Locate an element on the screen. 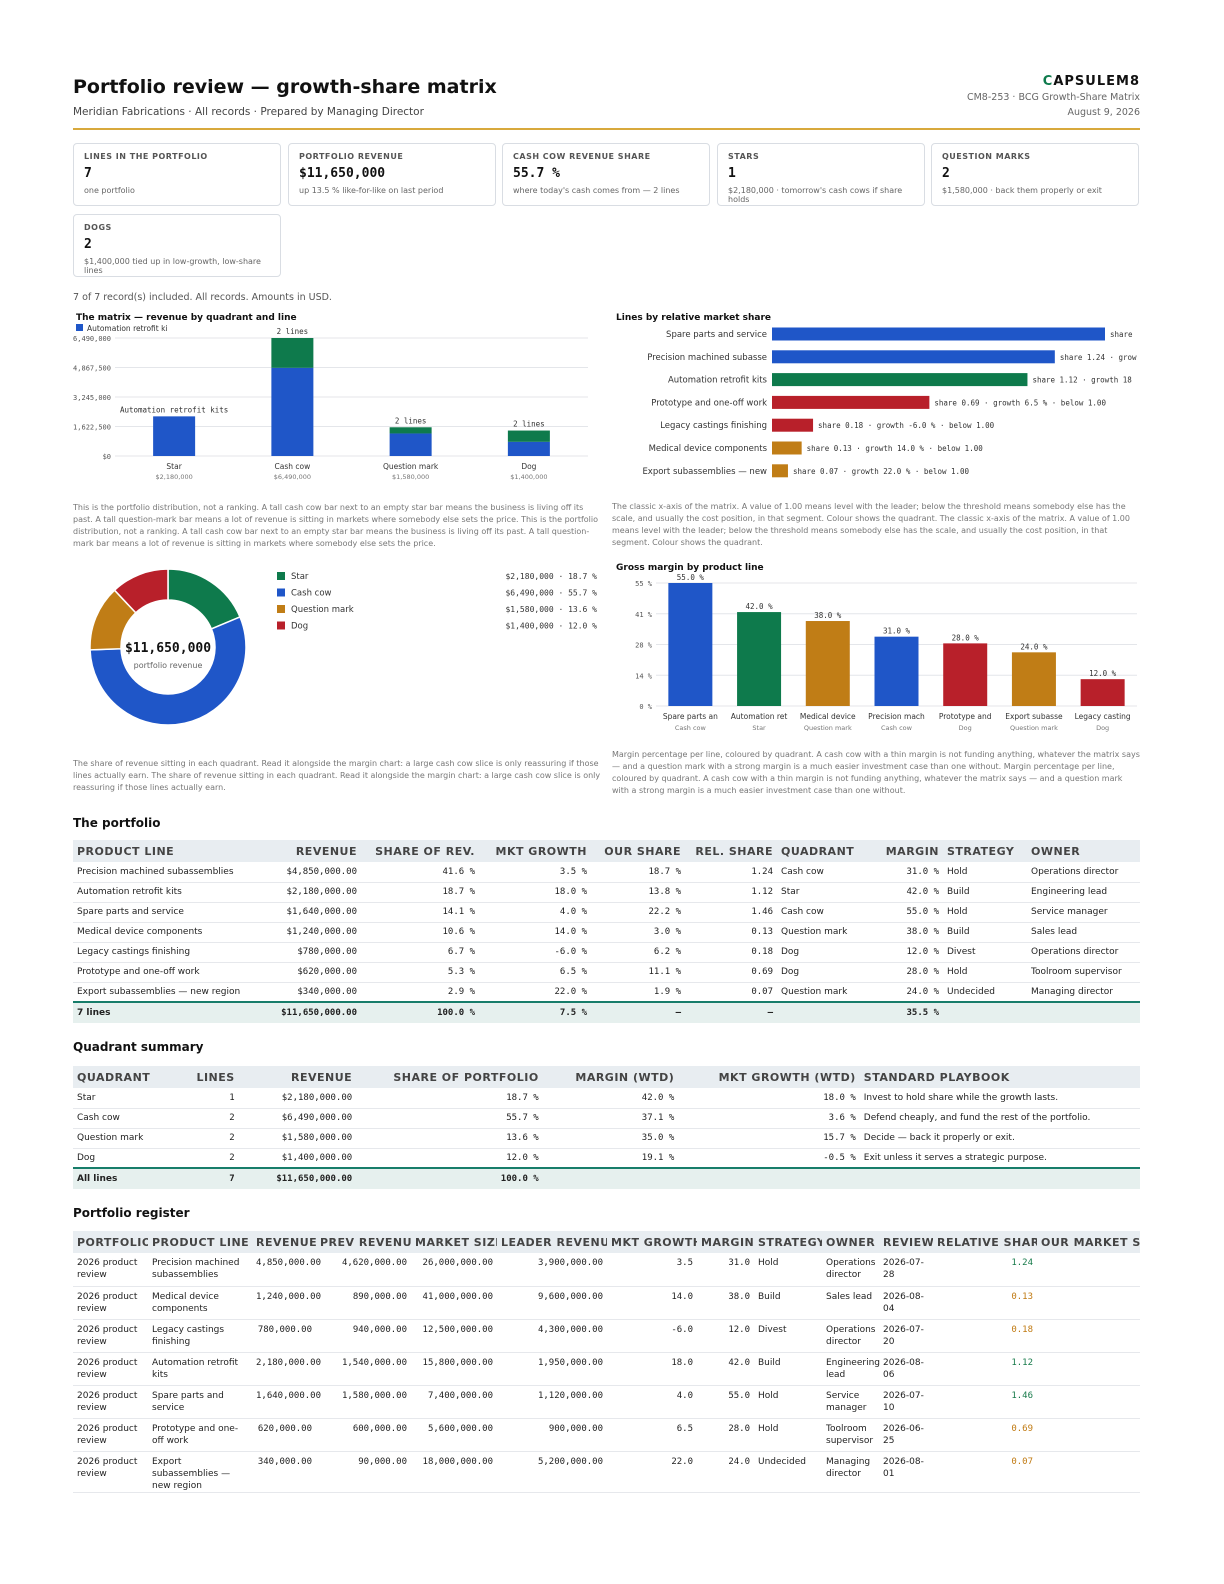 This screenshot has height=1584, width=1224. portfolio-cell: 14.0 % is located at coordinates (535, 932).